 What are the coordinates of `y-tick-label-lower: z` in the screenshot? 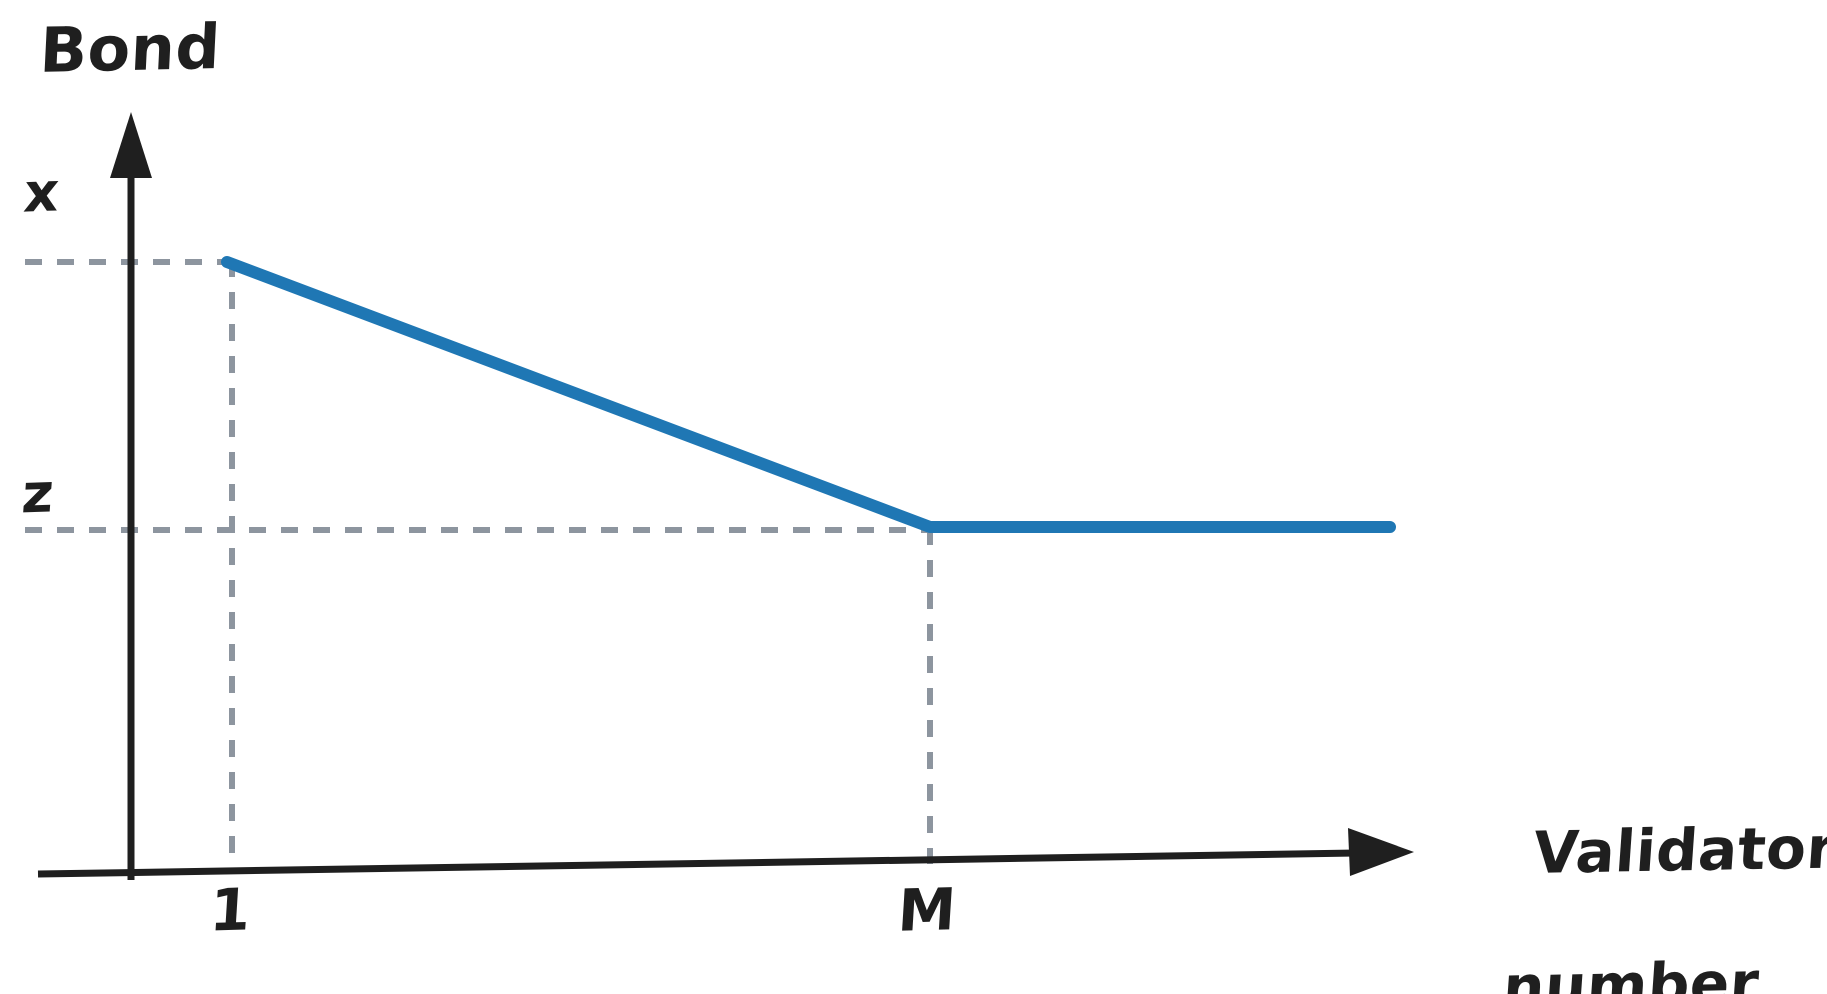 It's located at (38, 493).